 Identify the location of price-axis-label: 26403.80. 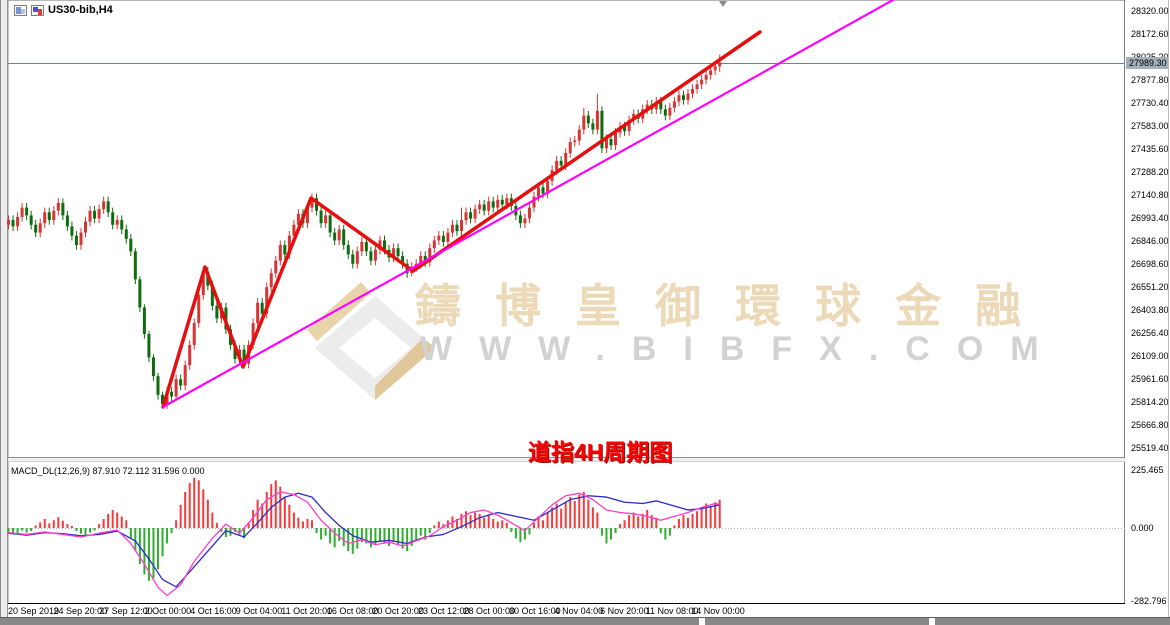
(1150, 310).